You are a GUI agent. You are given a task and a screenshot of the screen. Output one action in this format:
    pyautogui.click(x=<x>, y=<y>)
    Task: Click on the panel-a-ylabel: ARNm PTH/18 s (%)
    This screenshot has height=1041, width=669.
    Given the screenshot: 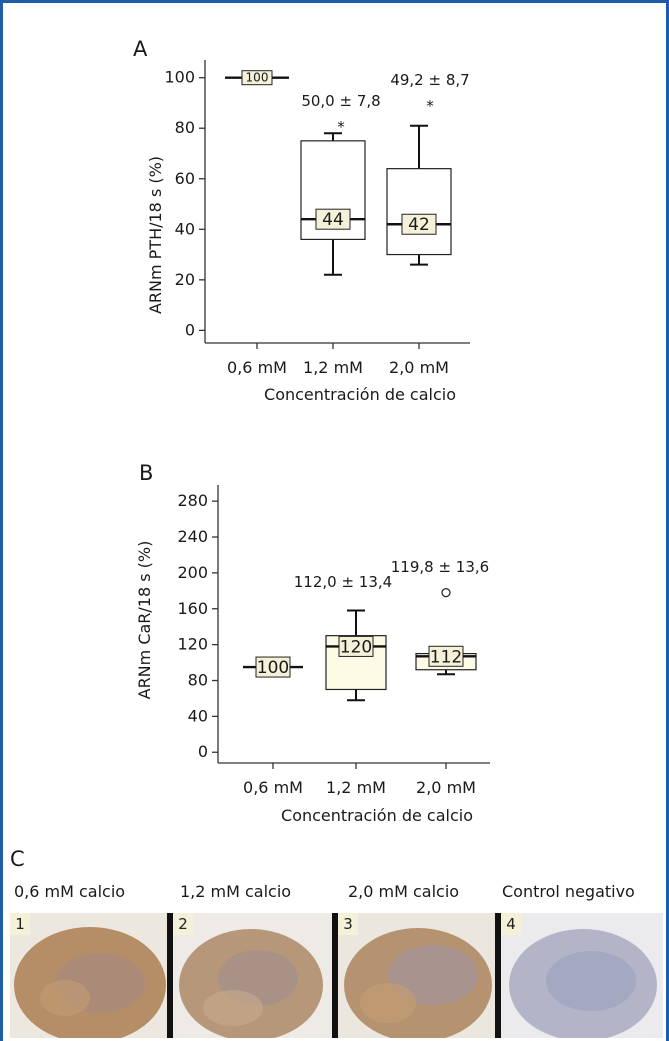 What is the action you would take?
    pyautogui.click(x=155, y=235)
    